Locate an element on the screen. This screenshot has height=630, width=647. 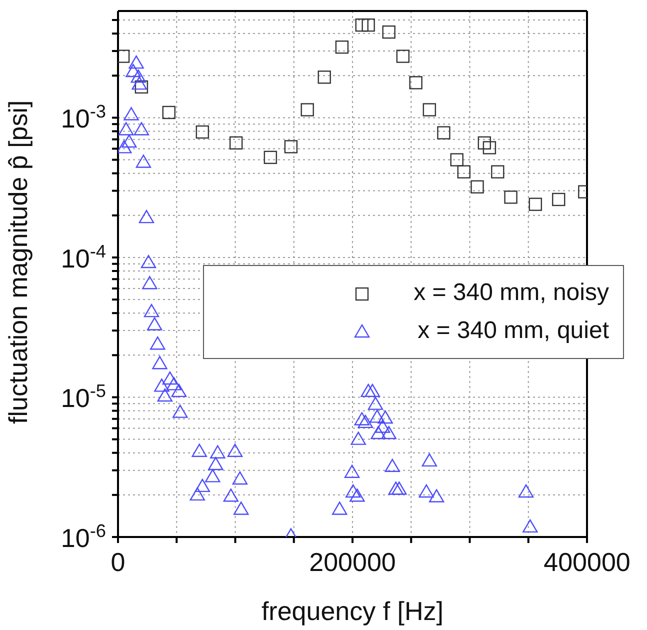
legend-label: x = 340 mm, noisy is located at coordinates (510, 293).